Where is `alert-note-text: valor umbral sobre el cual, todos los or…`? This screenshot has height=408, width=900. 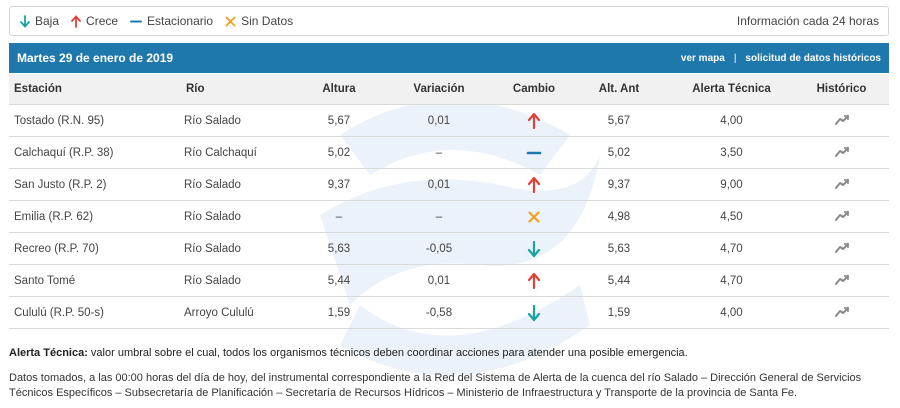 alert-note-text: valor umbral sobre el cual, todos los or… is located at coordinates (387, 353).